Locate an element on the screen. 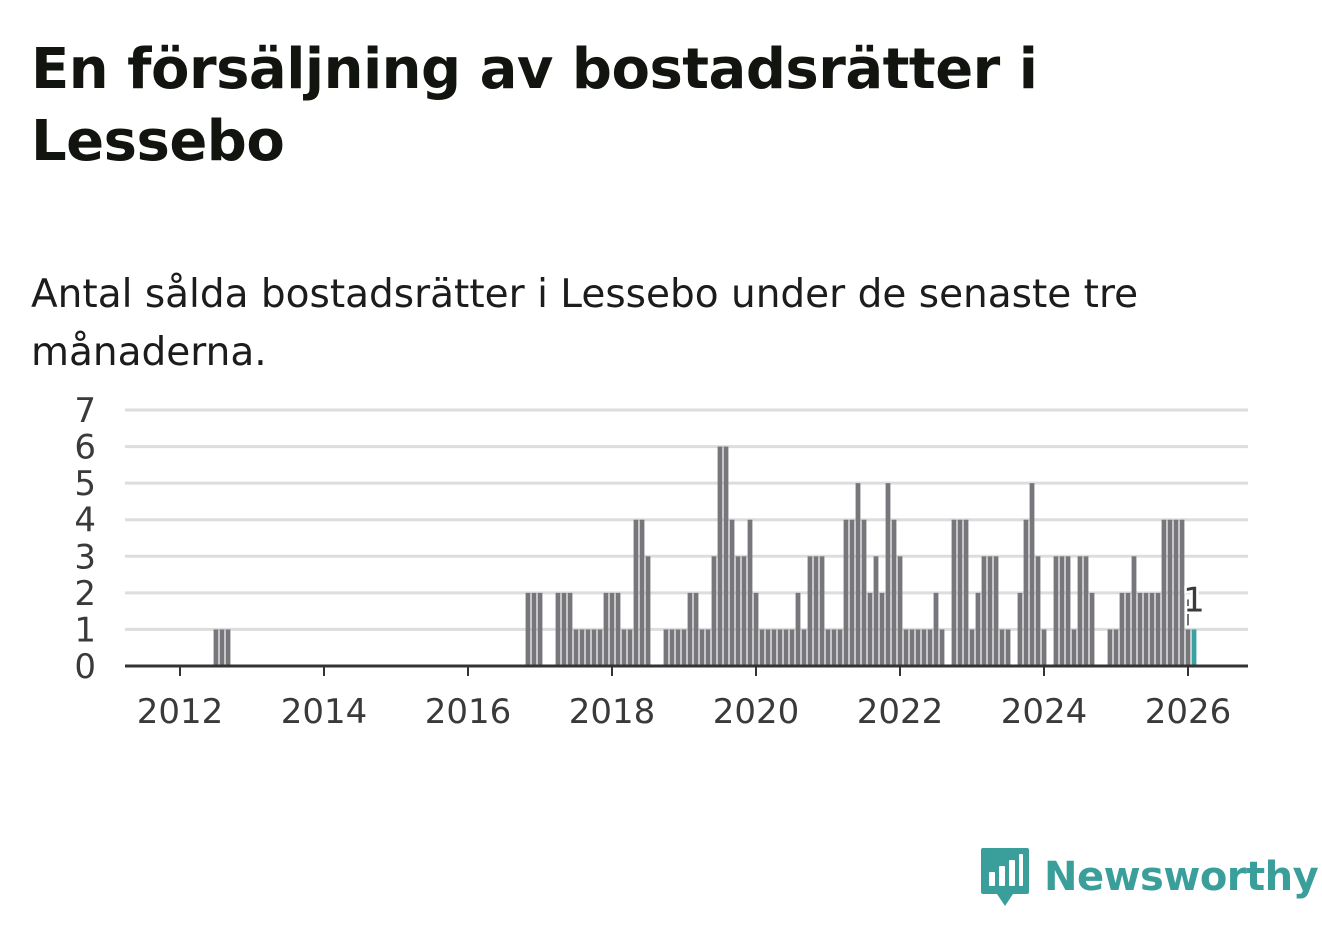 The width and height of the screenshot is (1322, 939). x-tick-label: 2014 is located at coordinates (324, 712).